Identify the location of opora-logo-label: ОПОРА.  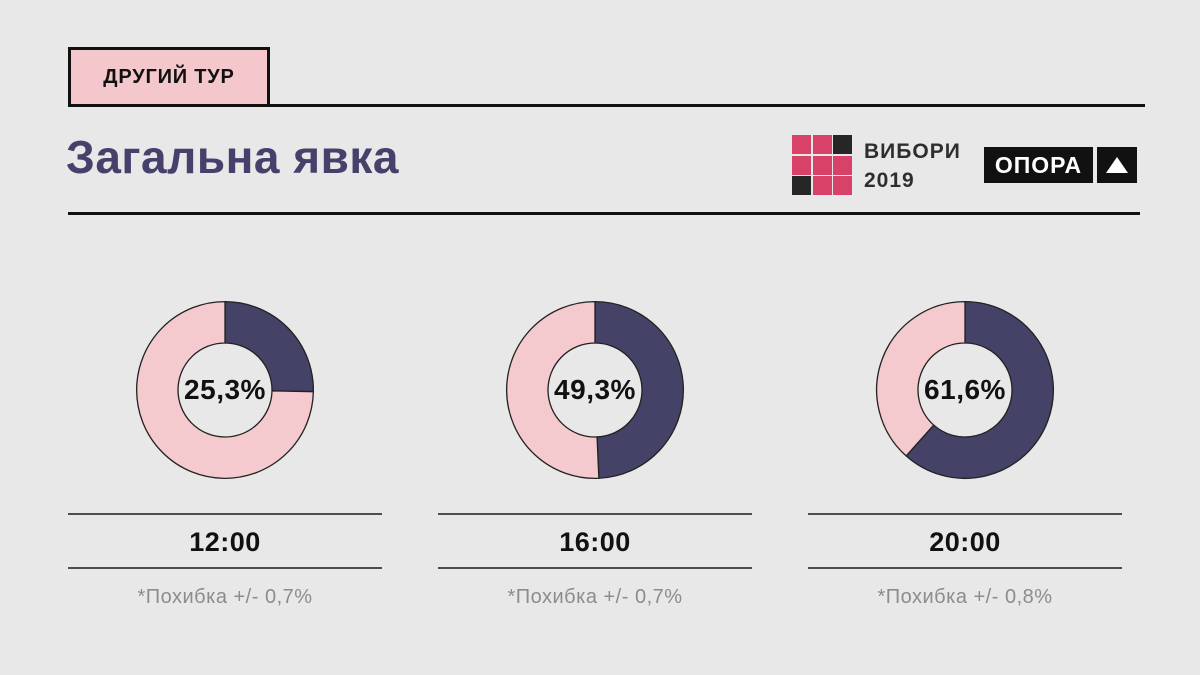
(1038, 165).